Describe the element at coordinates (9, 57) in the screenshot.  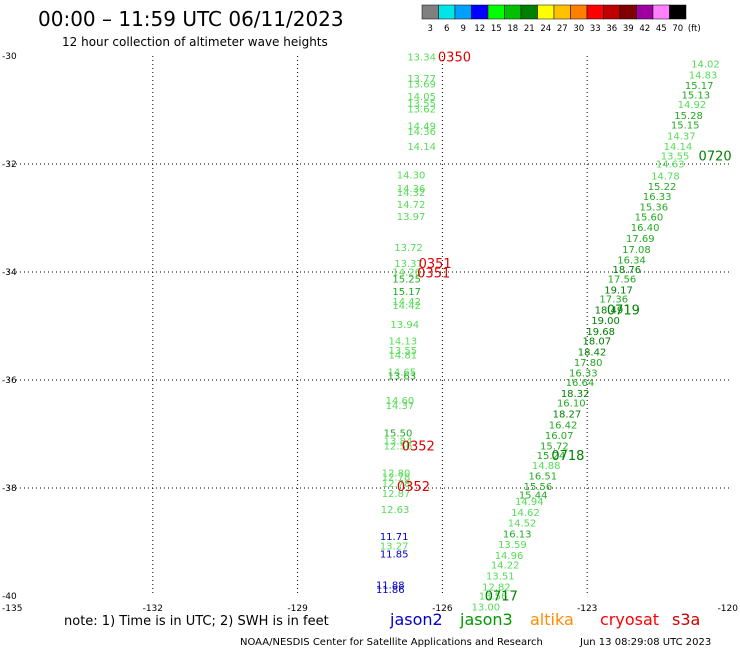
I see `y-tick-label: -30` at that location.